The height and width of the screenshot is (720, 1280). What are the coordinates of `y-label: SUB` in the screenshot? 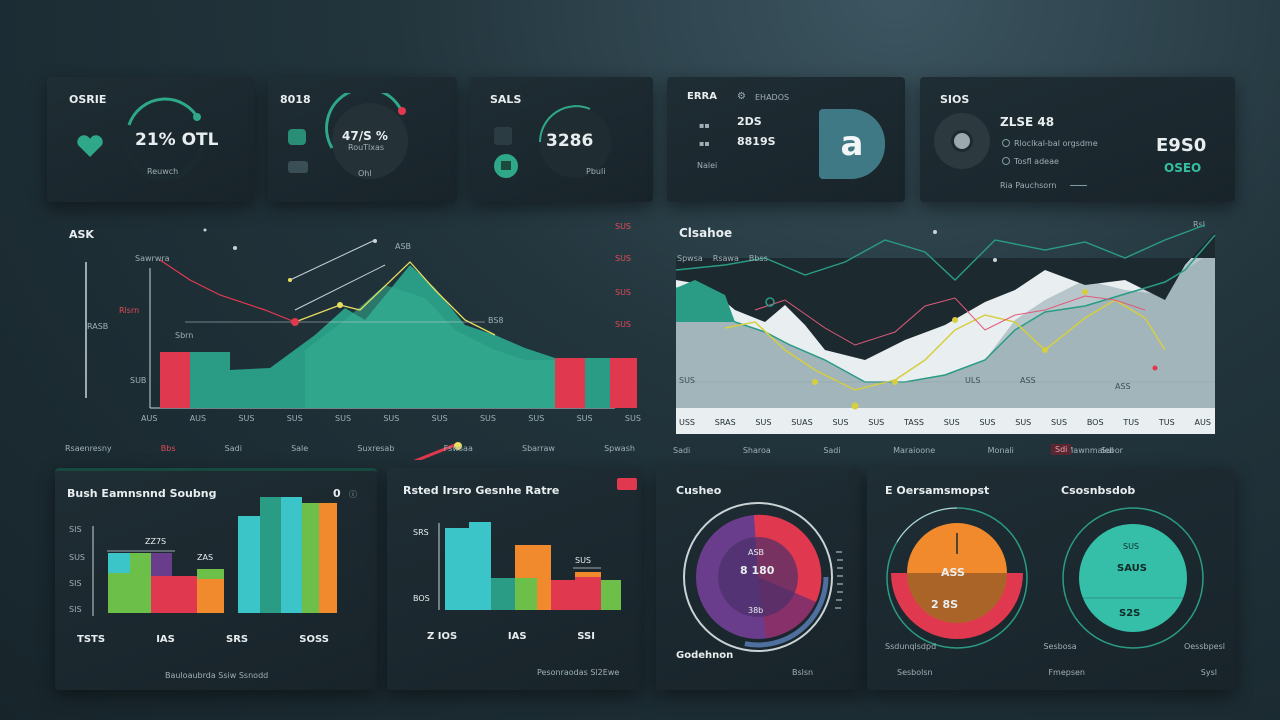 It's located at (138, 380).